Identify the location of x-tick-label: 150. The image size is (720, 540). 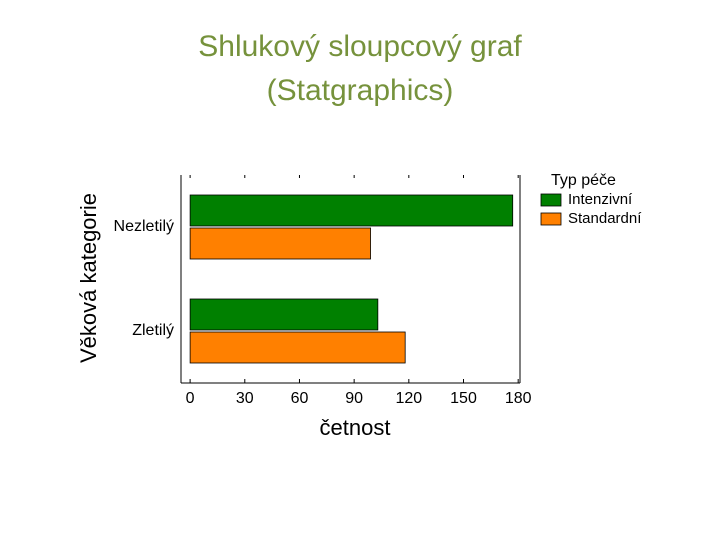
(463, 398).